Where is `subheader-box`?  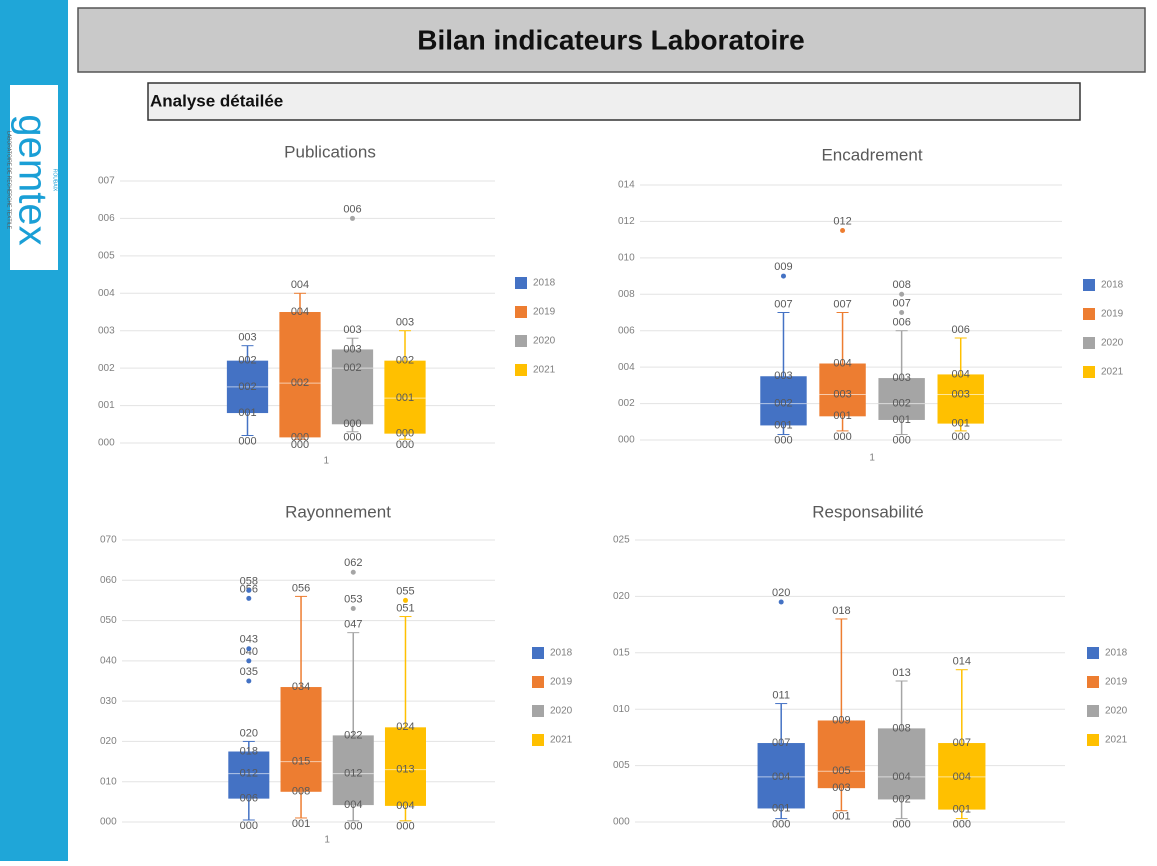
subheader-box is located at coordinates (614, 101).